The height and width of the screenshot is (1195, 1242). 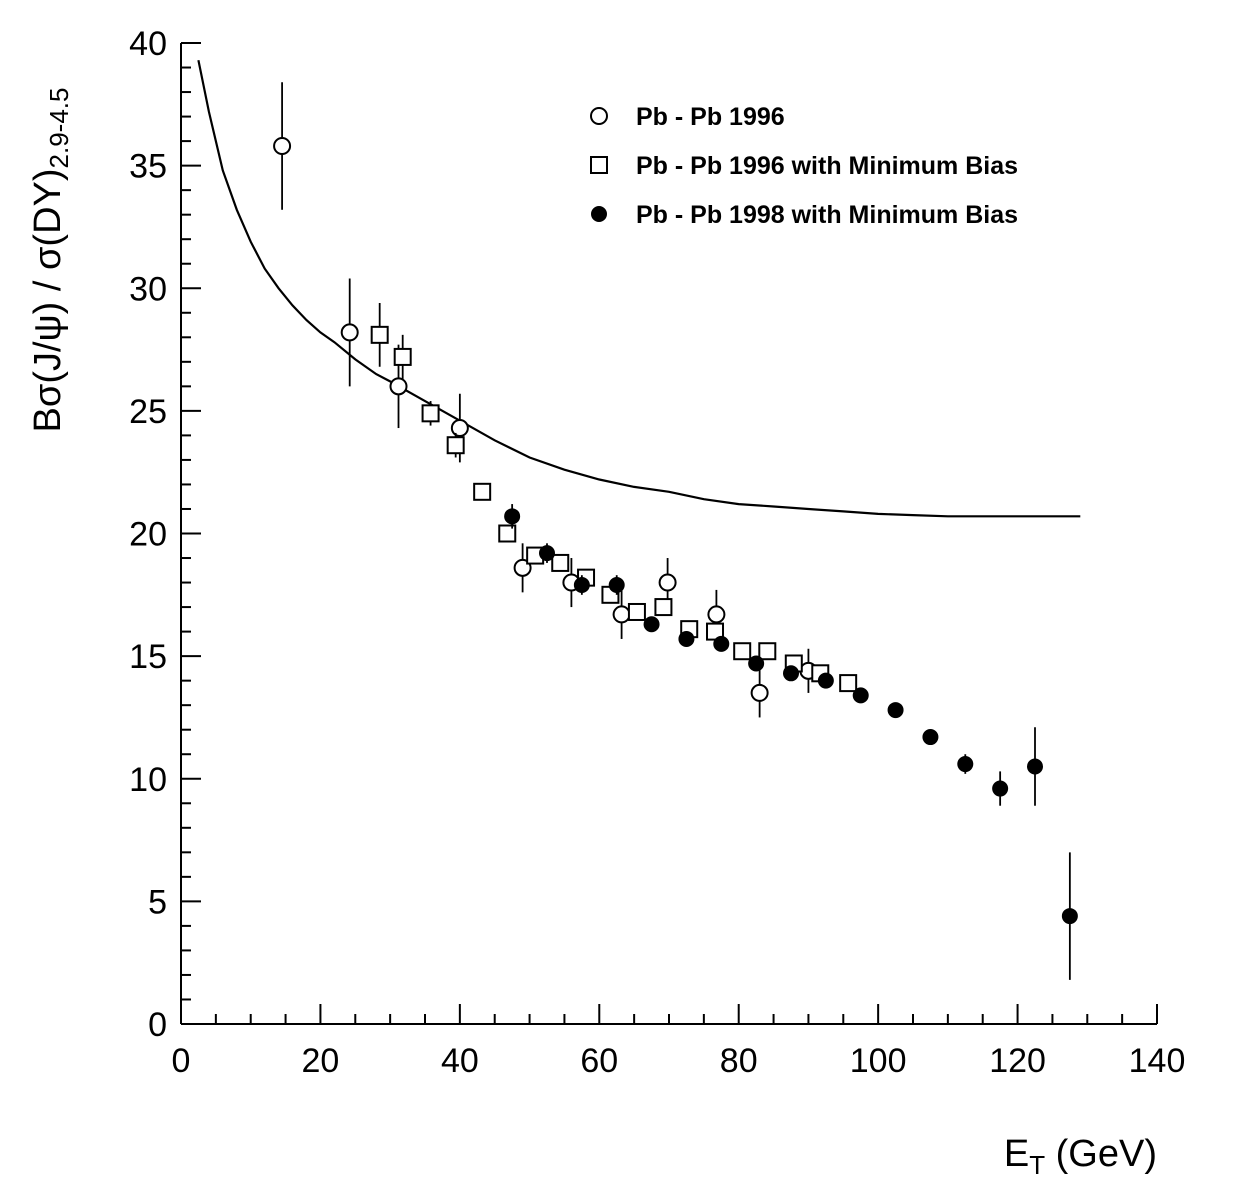 What do you see at coordinates (1157, 1061) in the screenshot?
I see `x-tick-label: 140` at bounding box center [1157, 1061].